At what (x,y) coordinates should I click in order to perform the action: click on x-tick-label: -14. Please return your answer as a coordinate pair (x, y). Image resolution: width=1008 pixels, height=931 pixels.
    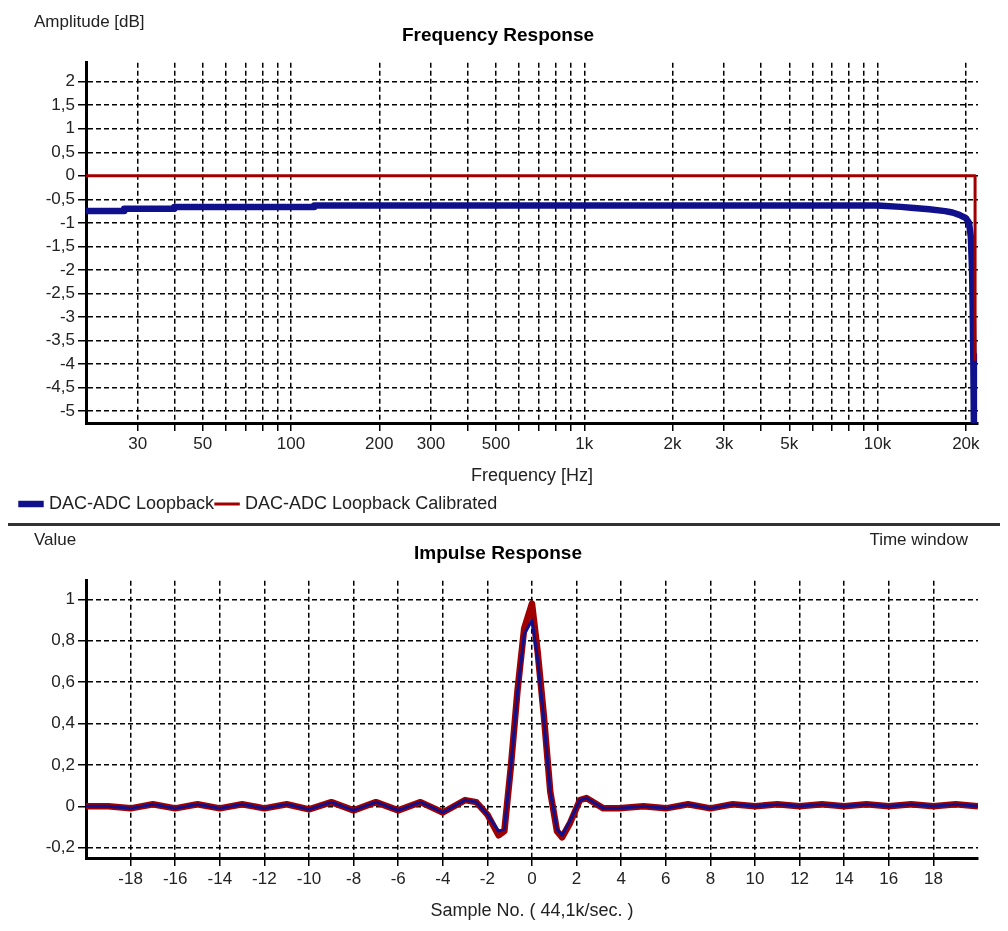
    Looking at the image, I should click on (220, 878).